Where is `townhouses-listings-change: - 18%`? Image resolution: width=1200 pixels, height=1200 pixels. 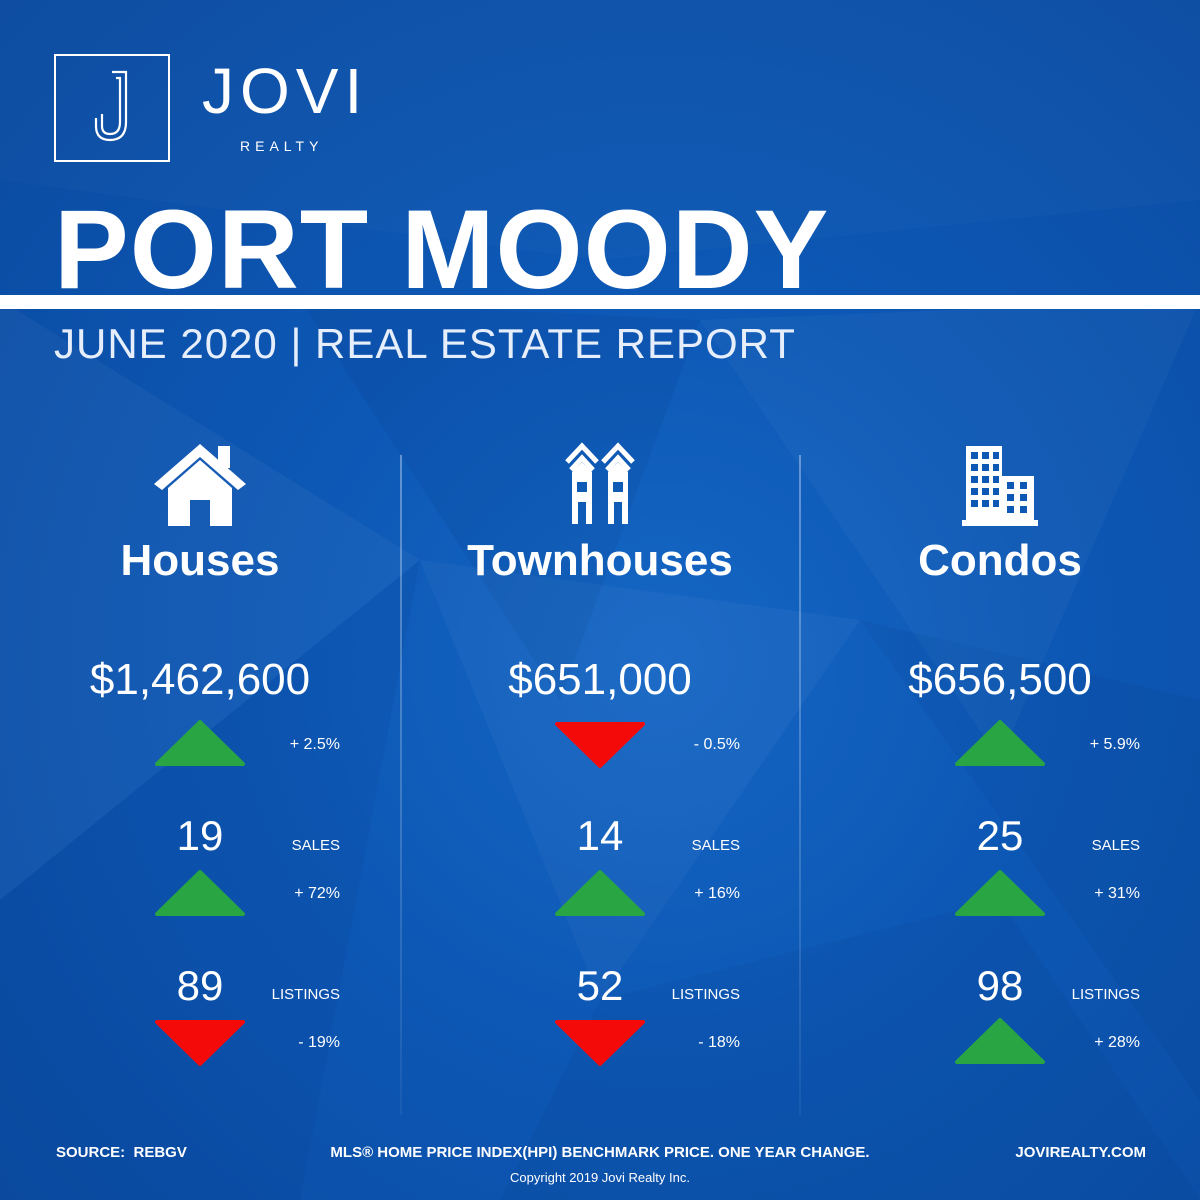
townhouses-listings-change: - 18% is located at coordinates (719, 1042).